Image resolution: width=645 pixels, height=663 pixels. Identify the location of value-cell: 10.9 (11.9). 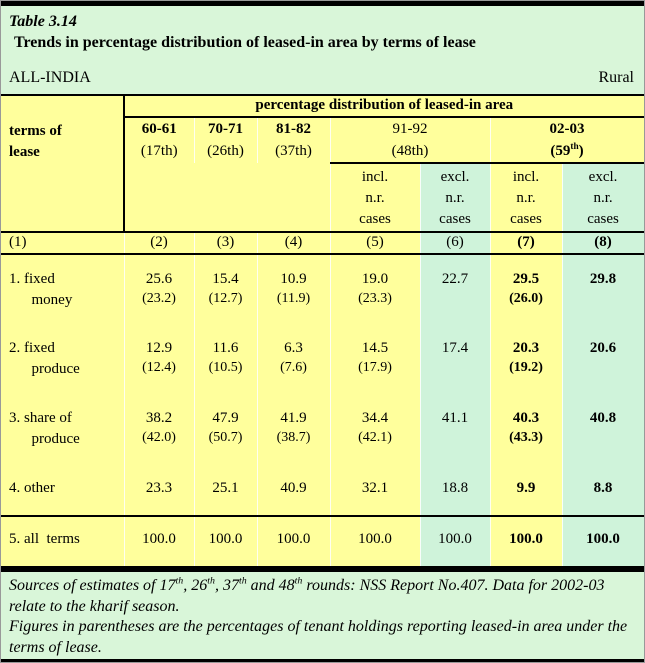
(294, 289).